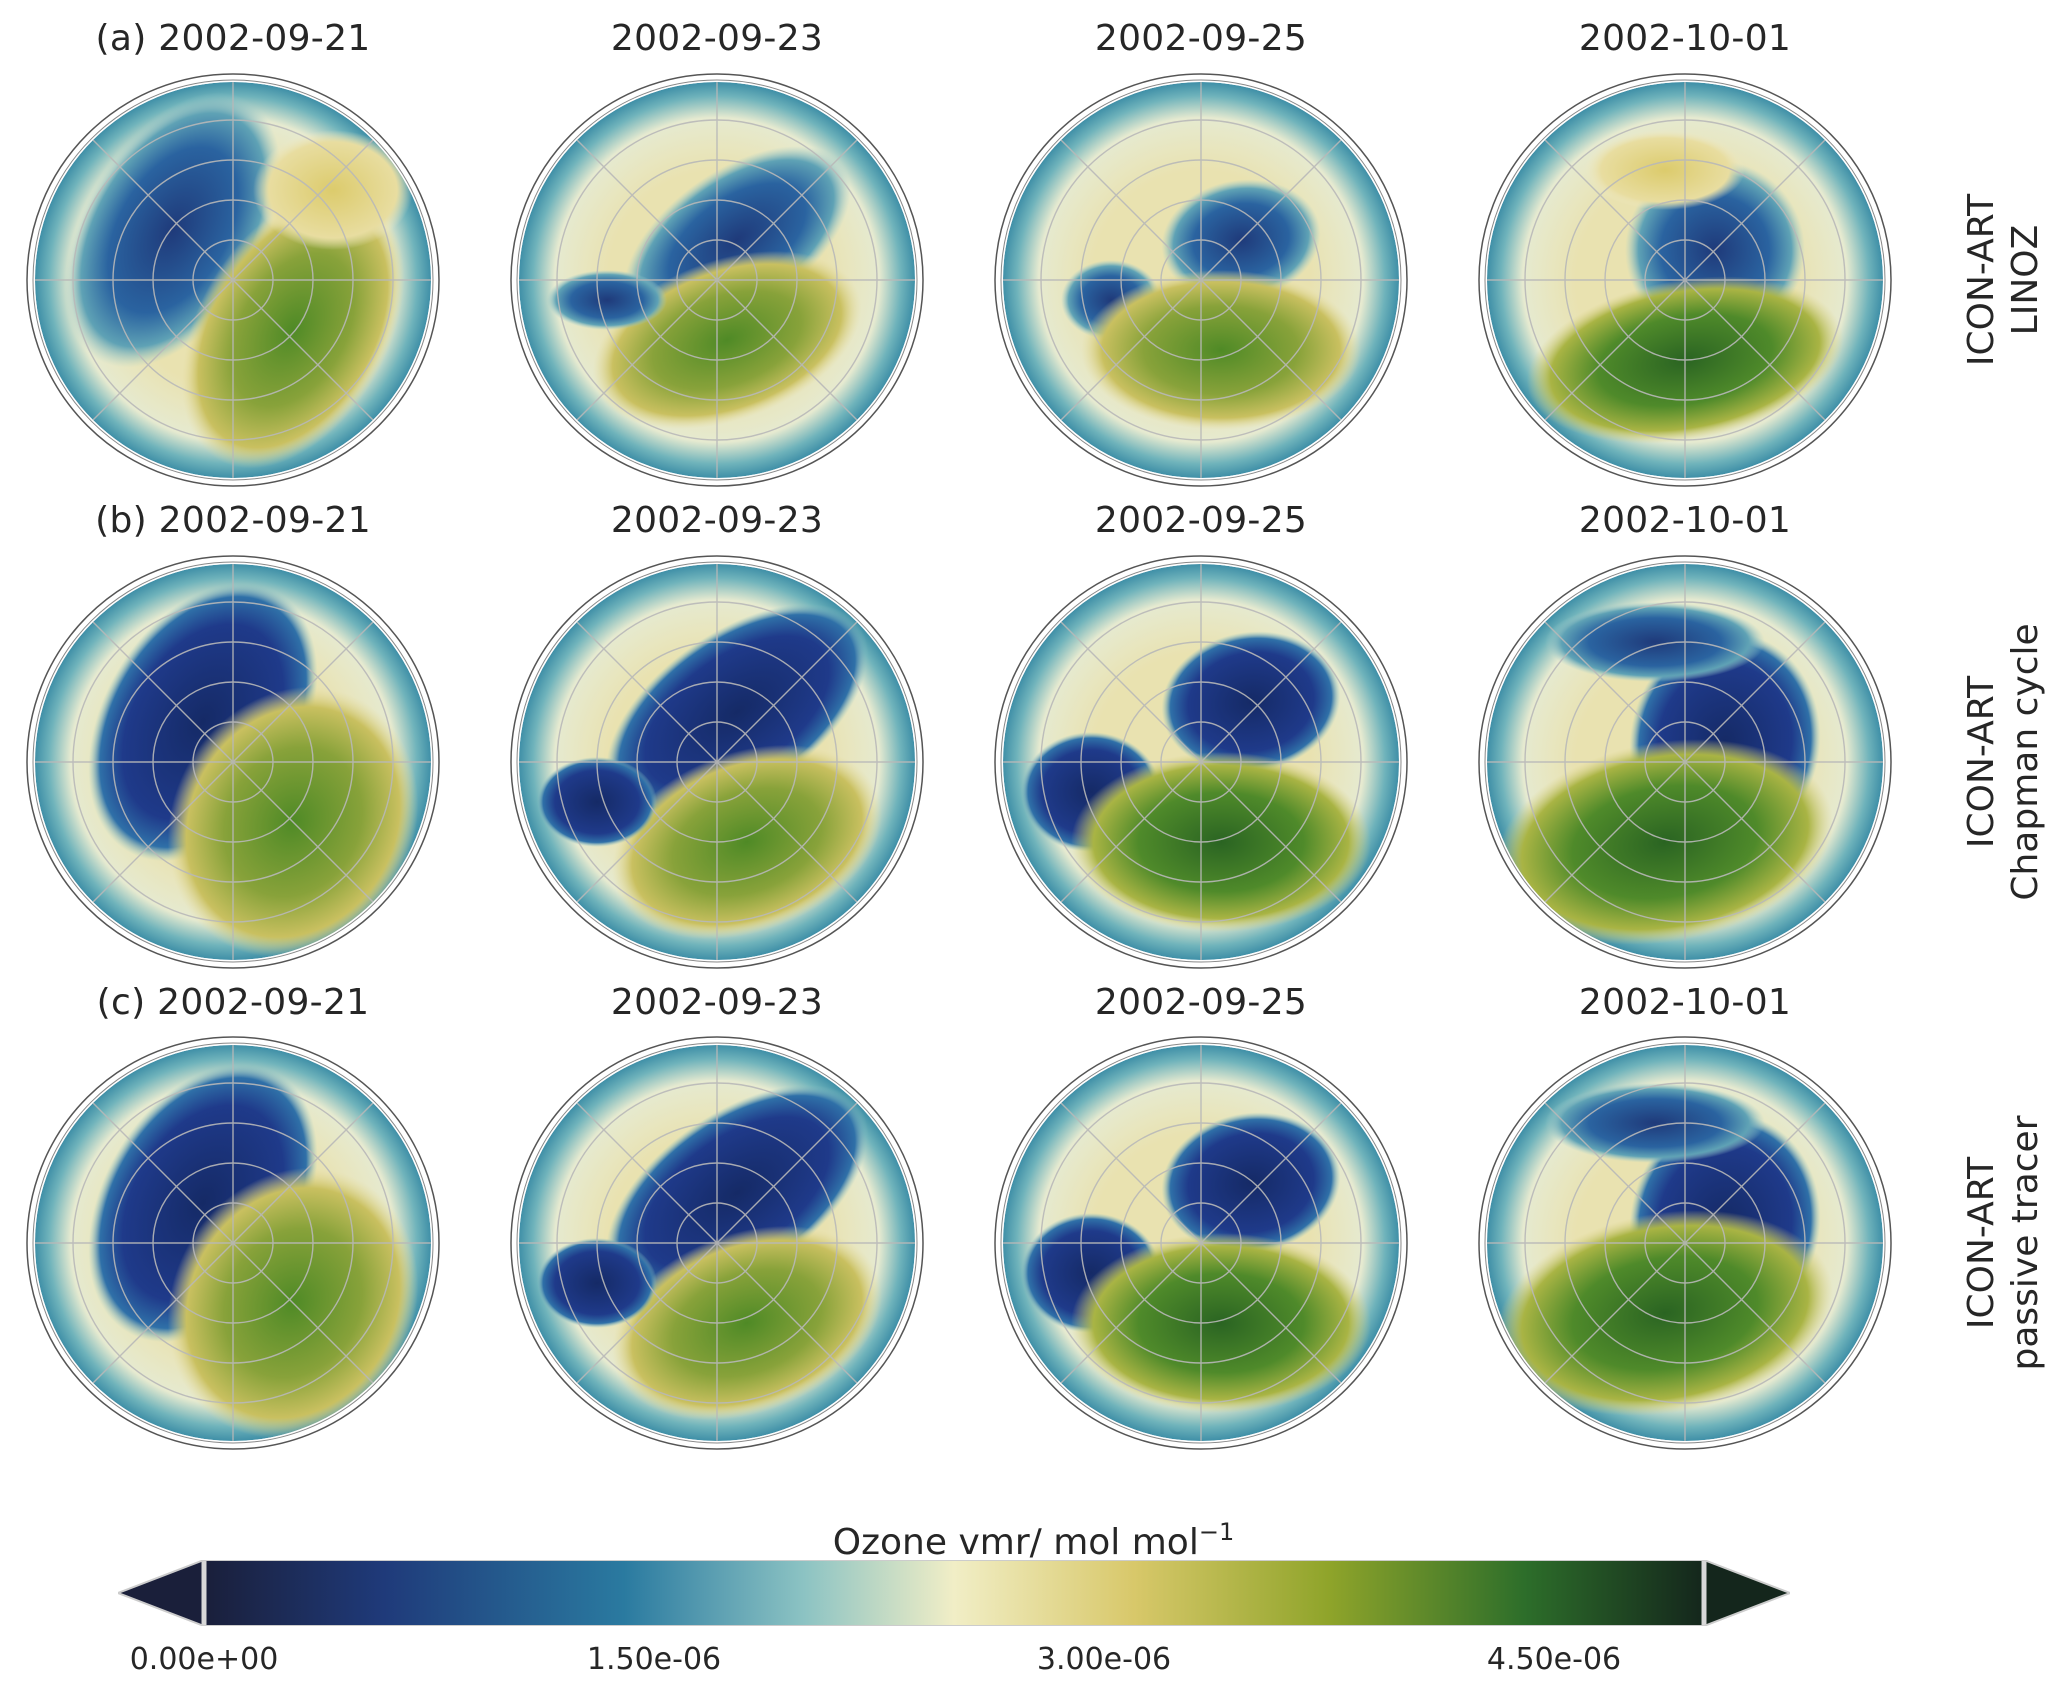 This screenshot has height=1687, width=2067. I want to click on row-label: ICON-ART Chapman cycle, so click(2003, 762).